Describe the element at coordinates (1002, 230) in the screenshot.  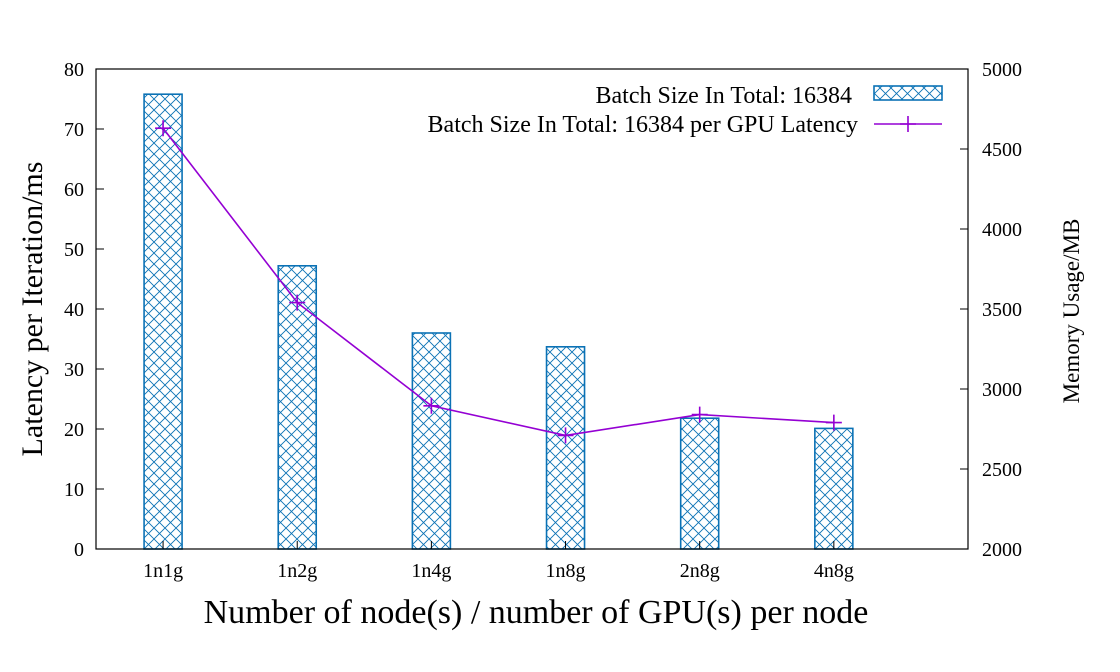
I see `y2-tick-label: 4000` at that location.